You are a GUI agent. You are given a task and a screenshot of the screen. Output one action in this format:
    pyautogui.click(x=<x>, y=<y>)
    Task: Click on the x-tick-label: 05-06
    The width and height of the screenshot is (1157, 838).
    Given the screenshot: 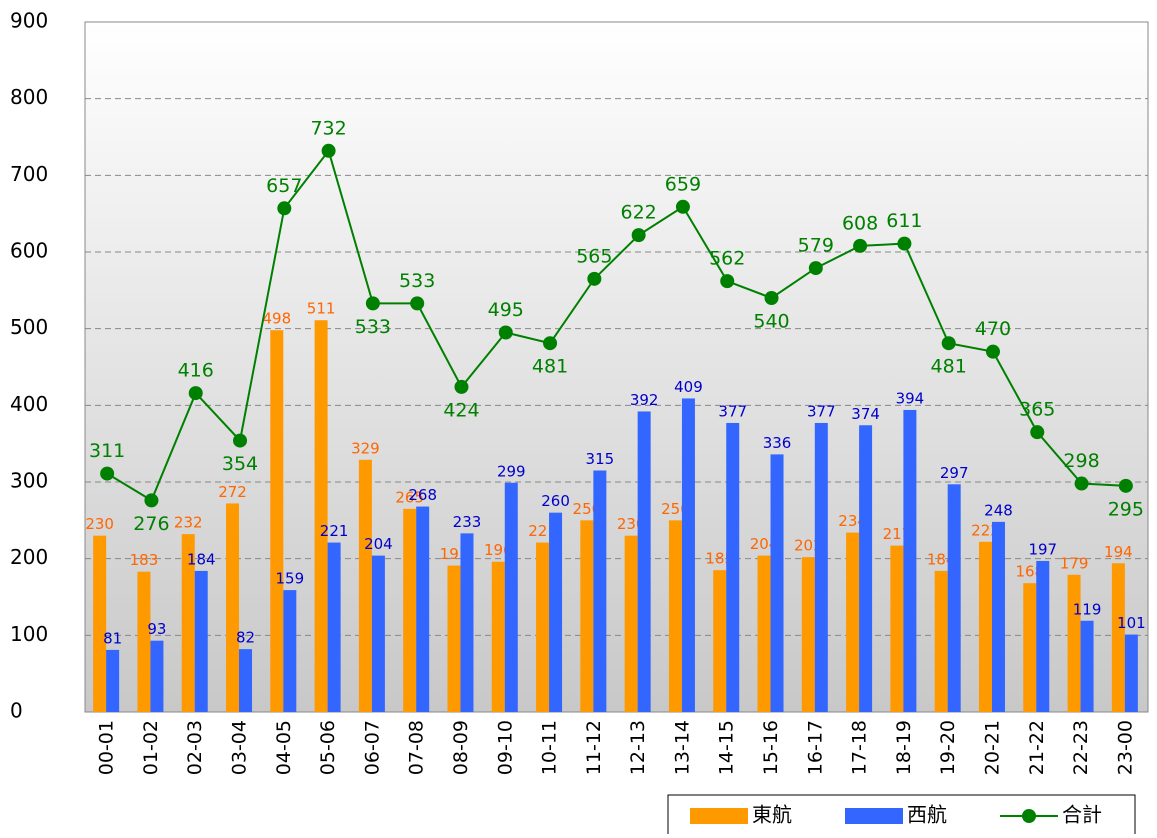 What is the action you would take?
    pyautogui.click(x=328, y=747)
    